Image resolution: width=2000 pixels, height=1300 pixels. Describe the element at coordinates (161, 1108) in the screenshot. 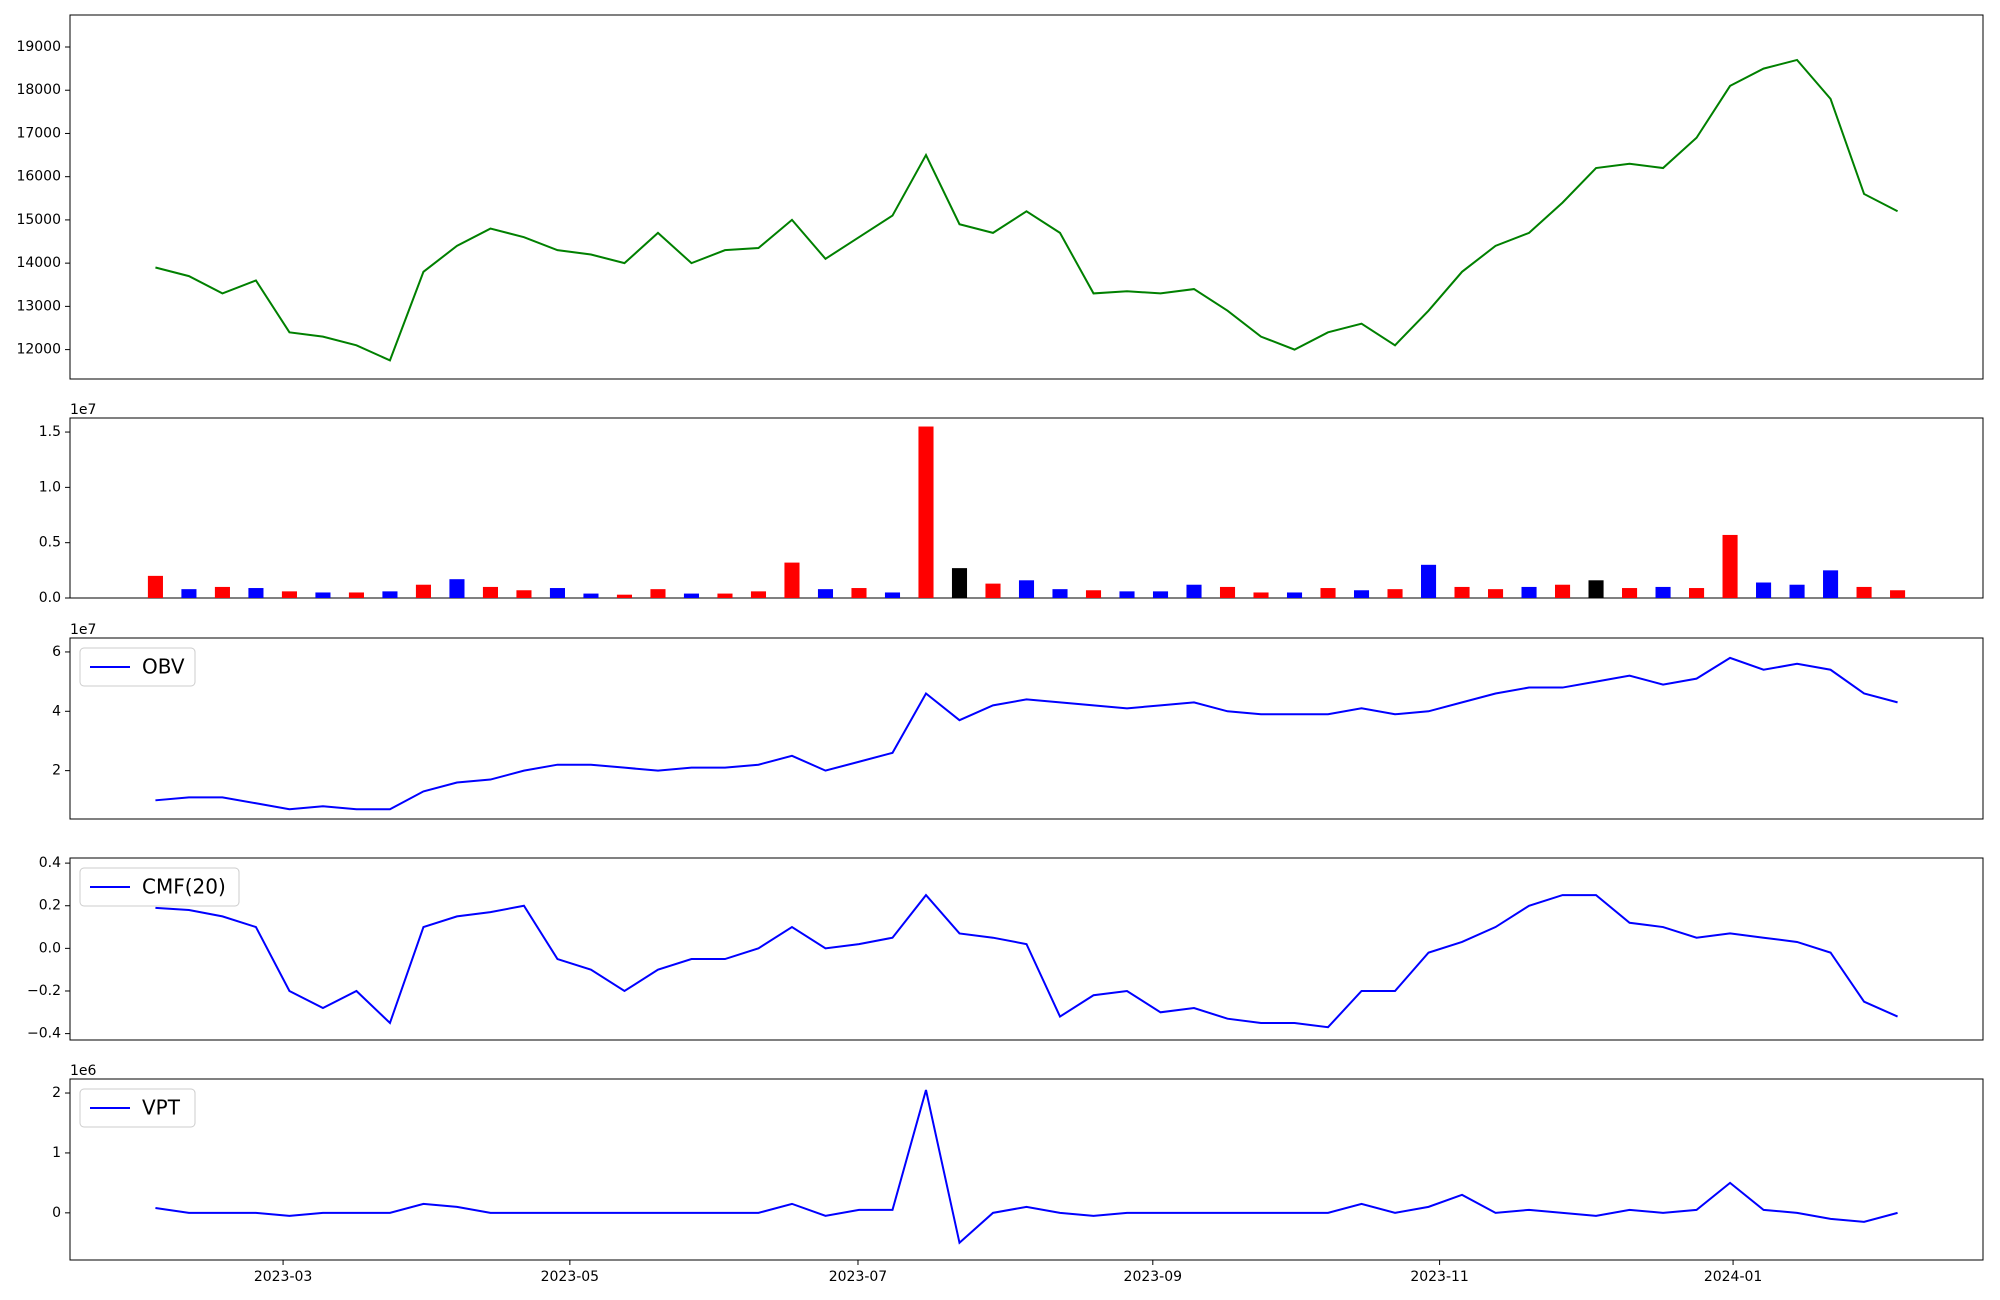

I see `legend-label: VPT` at that location.